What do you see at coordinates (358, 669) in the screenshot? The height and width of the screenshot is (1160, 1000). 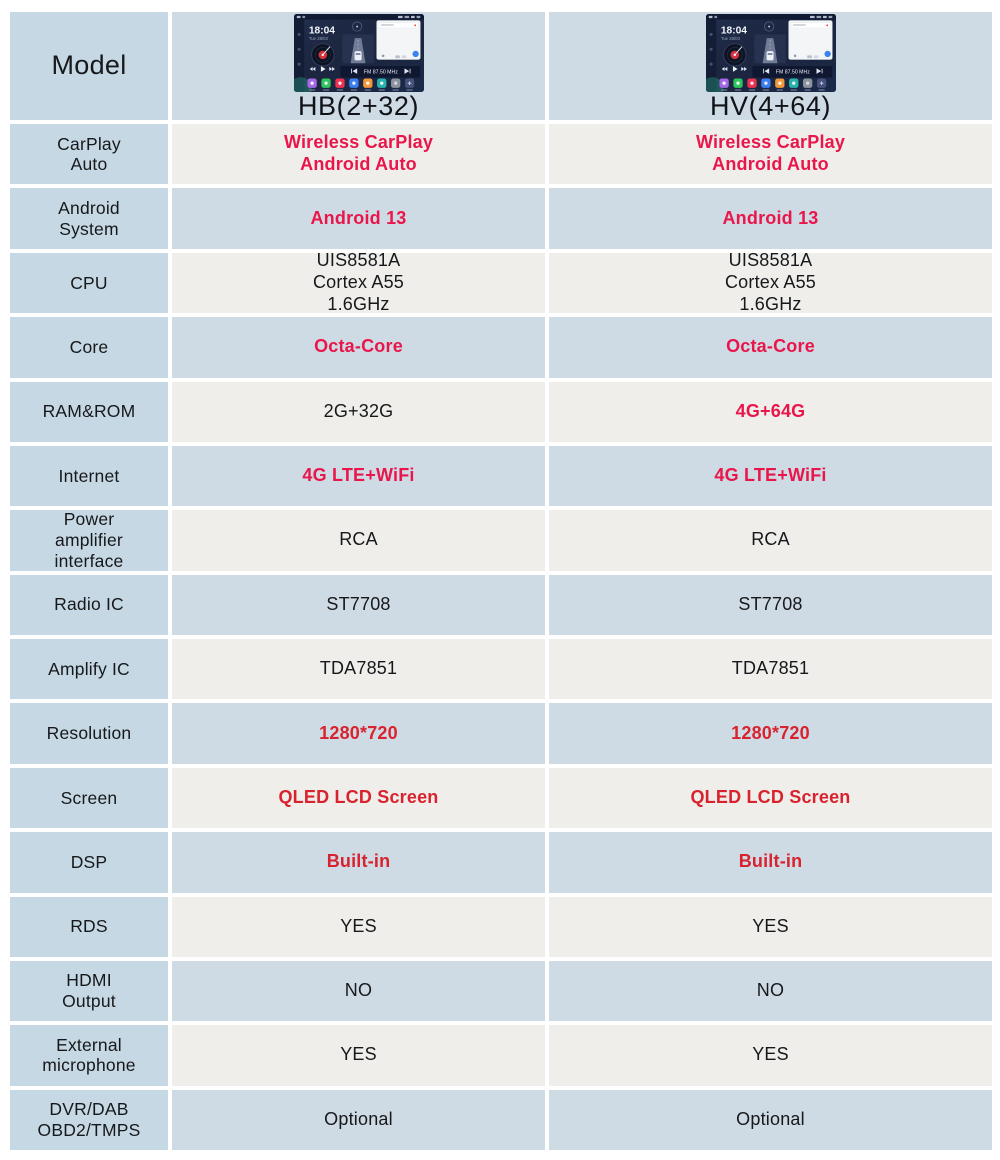 I see `spec-value-hb: TDA7851` at bounding box center [358, 669].